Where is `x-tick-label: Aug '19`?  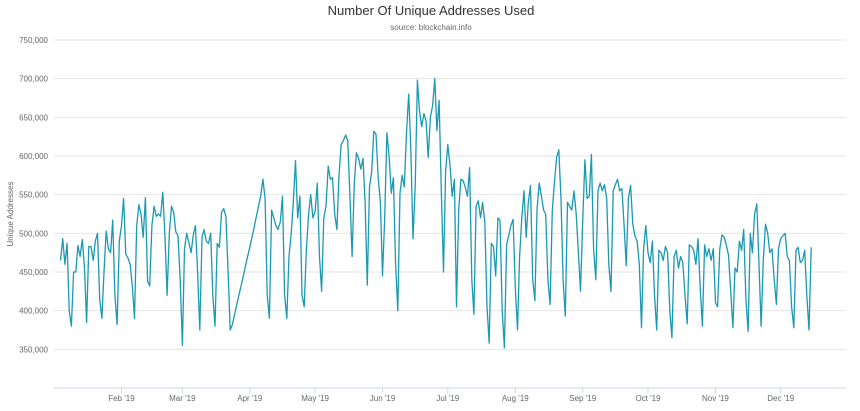 x-tick-label: Aug '19 is located at coordinates (515, 398).